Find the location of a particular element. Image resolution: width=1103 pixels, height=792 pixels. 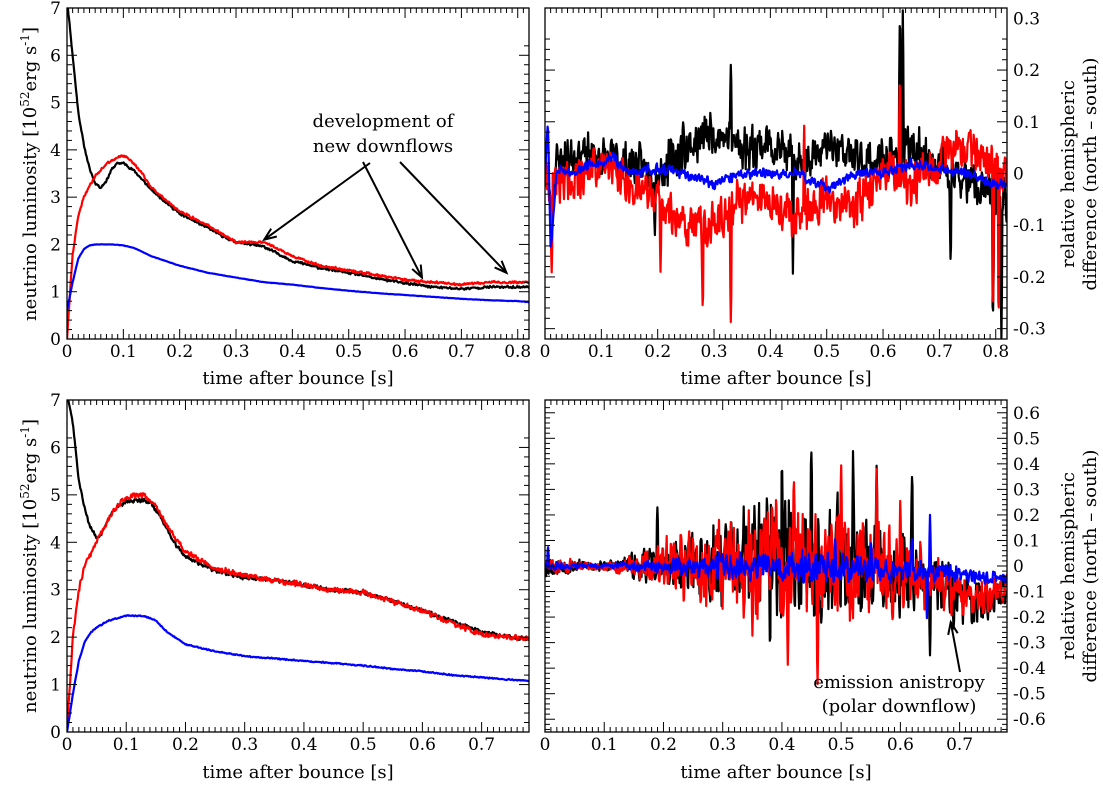

y-tick-label: 3 is located at coordinates (55, 591).